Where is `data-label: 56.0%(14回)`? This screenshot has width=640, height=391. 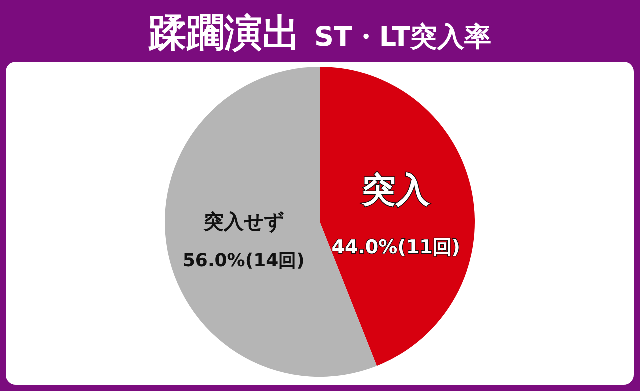 data-label: 56.0%(14回) is located at coordinates (243, 261).